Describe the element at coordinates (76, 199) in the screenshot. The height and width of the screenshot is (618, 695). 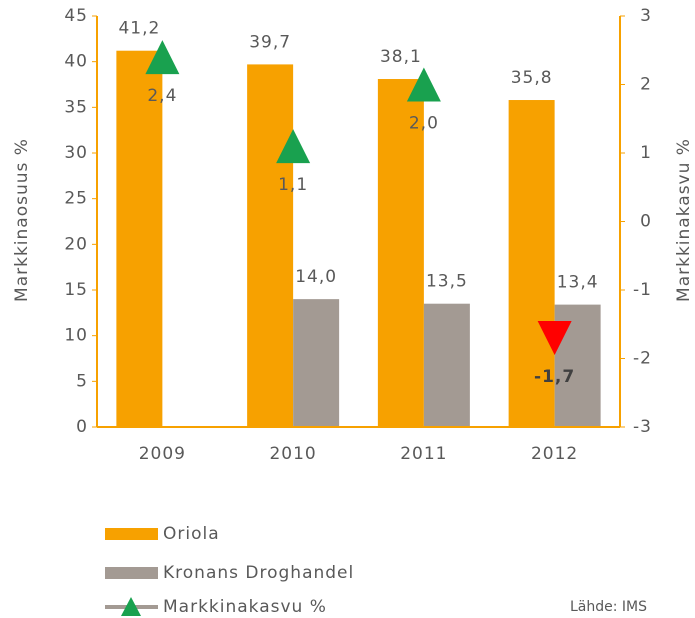
I see `y-tick-label: 25` at that location.